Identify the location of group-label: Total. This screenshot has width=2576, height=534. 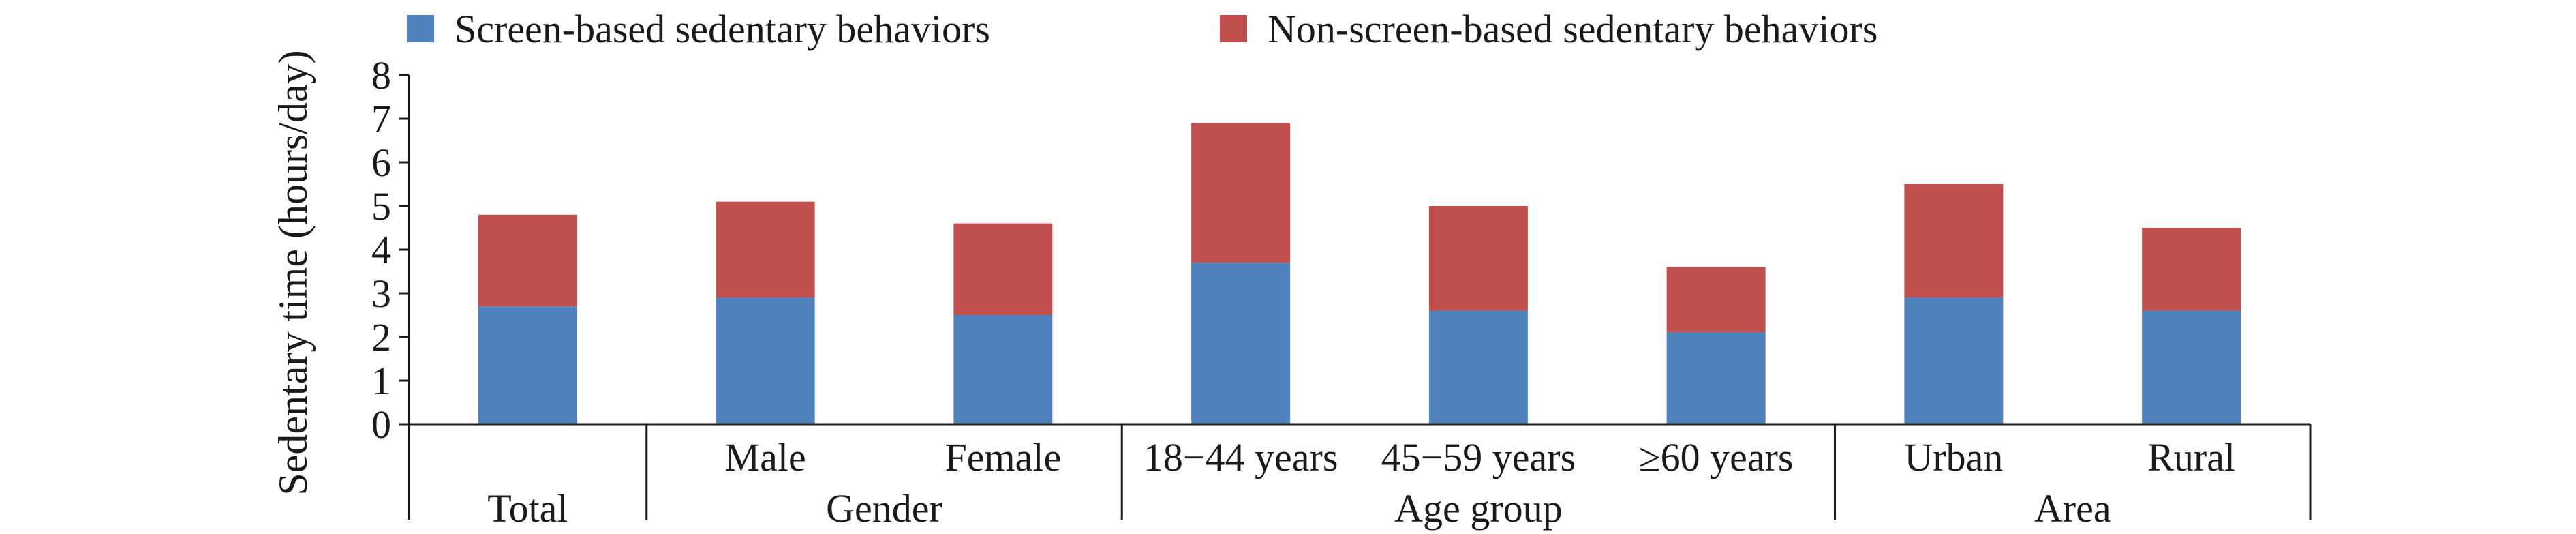
(527, 508).